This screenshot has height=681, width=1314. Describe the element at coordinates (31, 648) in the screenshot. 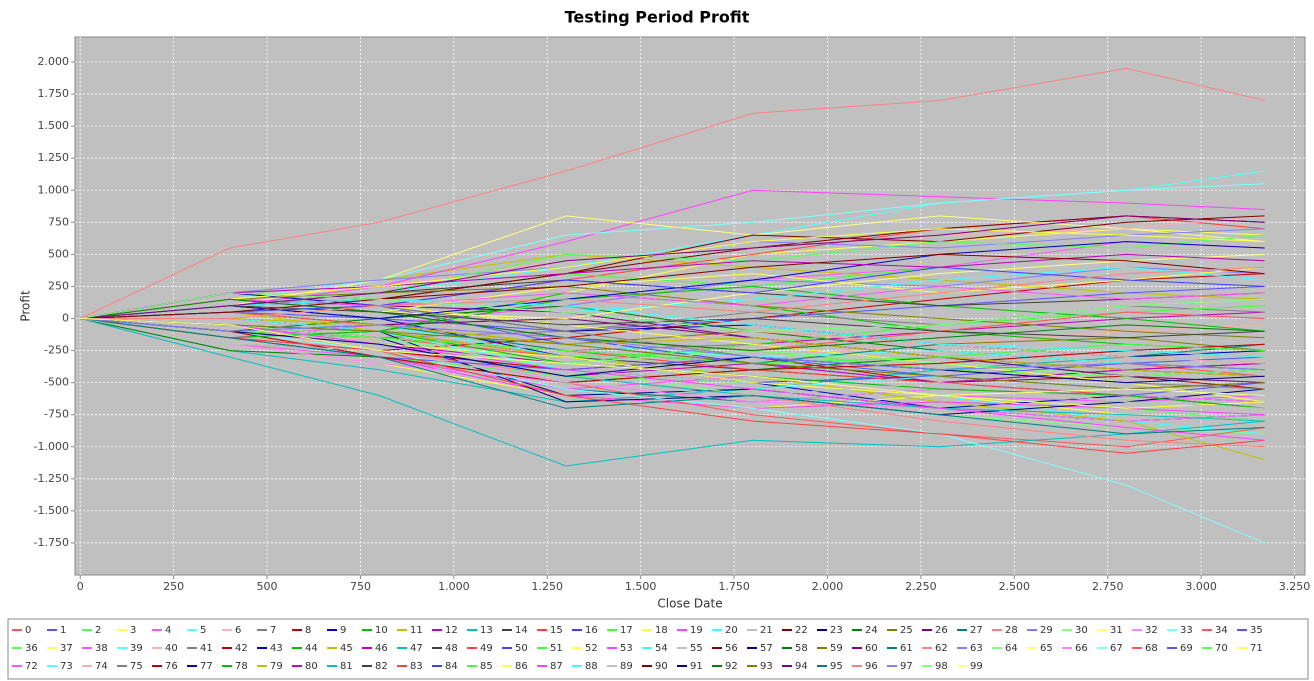

I see `legend-label: 36` at that location.